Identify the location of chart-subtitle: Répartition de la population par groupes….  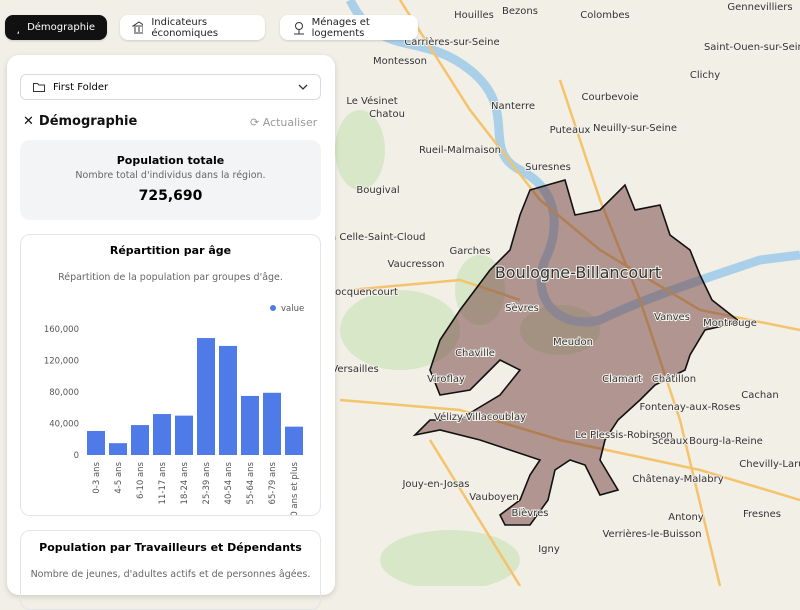
(170, 277).